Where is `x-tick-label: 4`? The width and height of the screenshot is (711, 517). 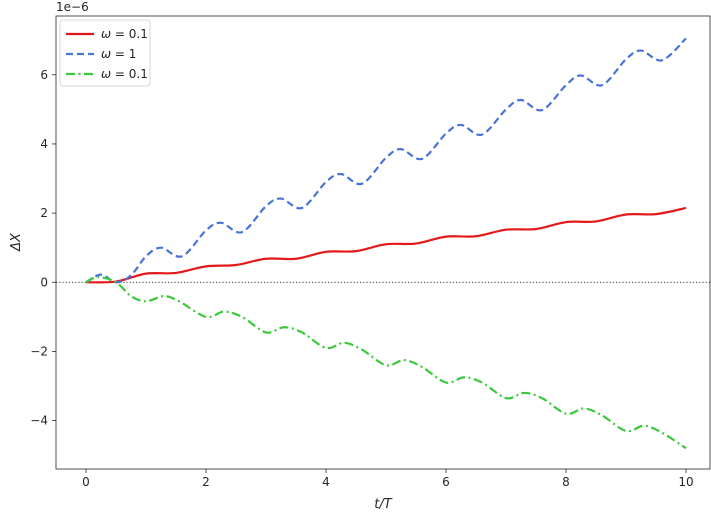 x-tick-label: 4 is located at coordinates (326, 482).